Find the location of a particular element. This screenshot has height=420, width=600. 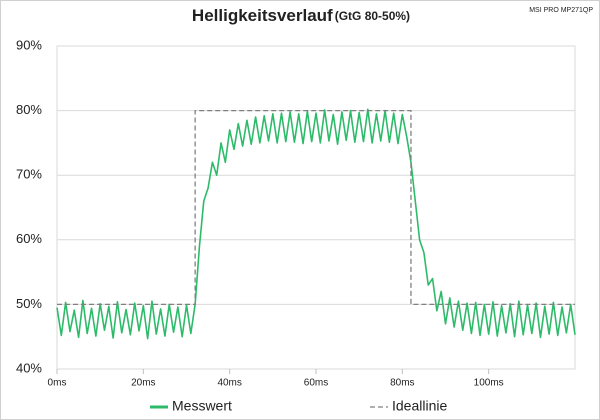

x-tick-label: 0ms is located at coordinates (57, 383).